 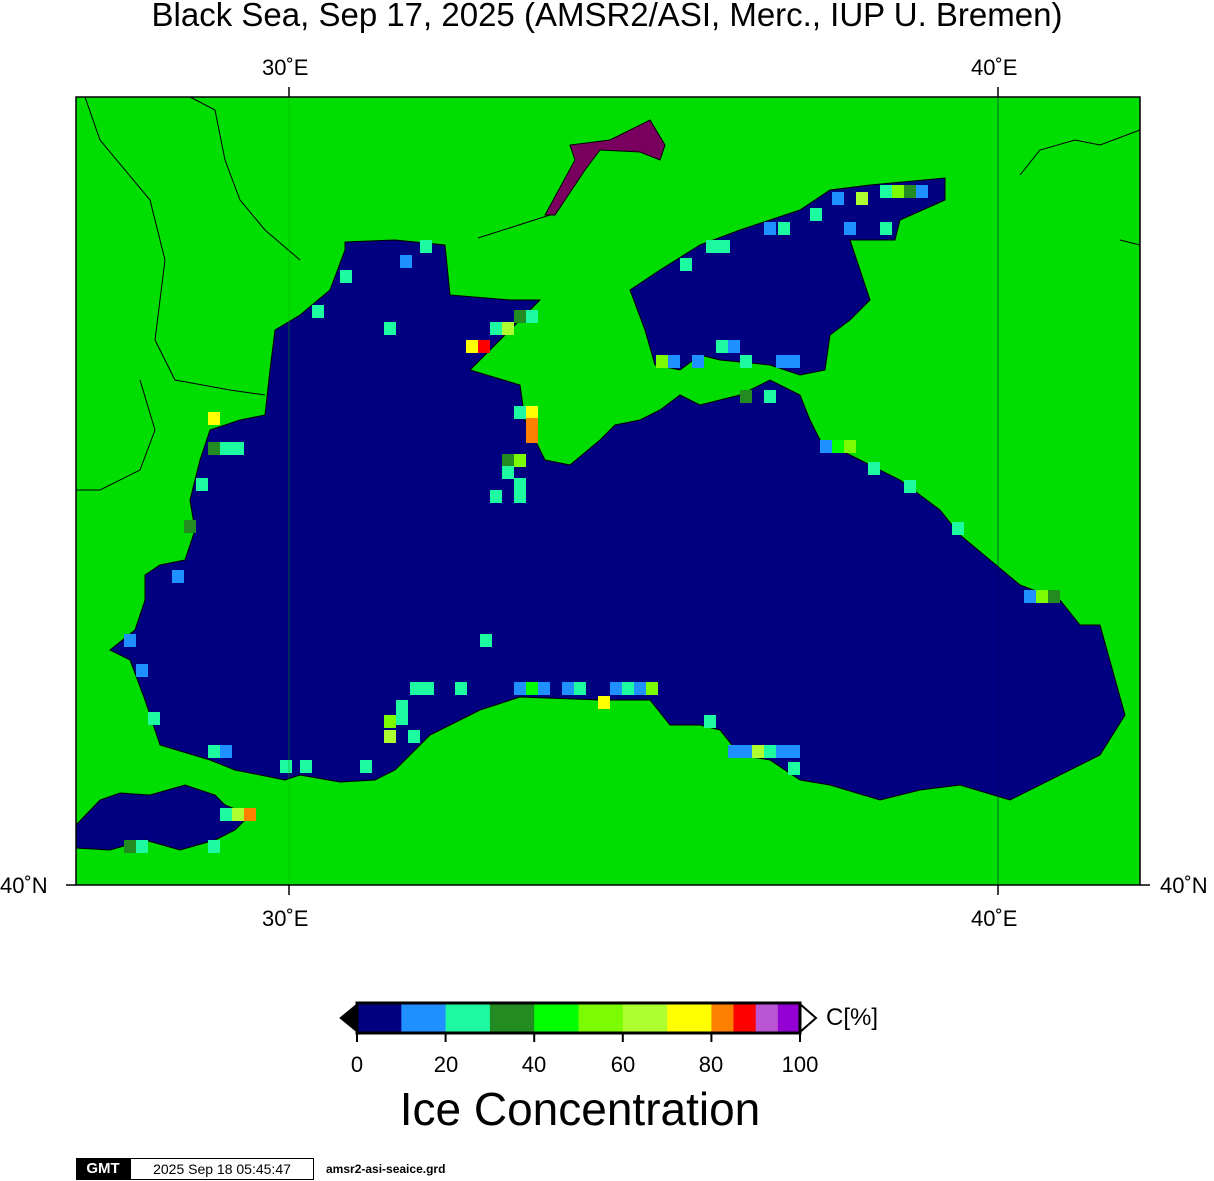 I want to click on colorbar-unit-label: C[%], so click(x=852, y=1017).